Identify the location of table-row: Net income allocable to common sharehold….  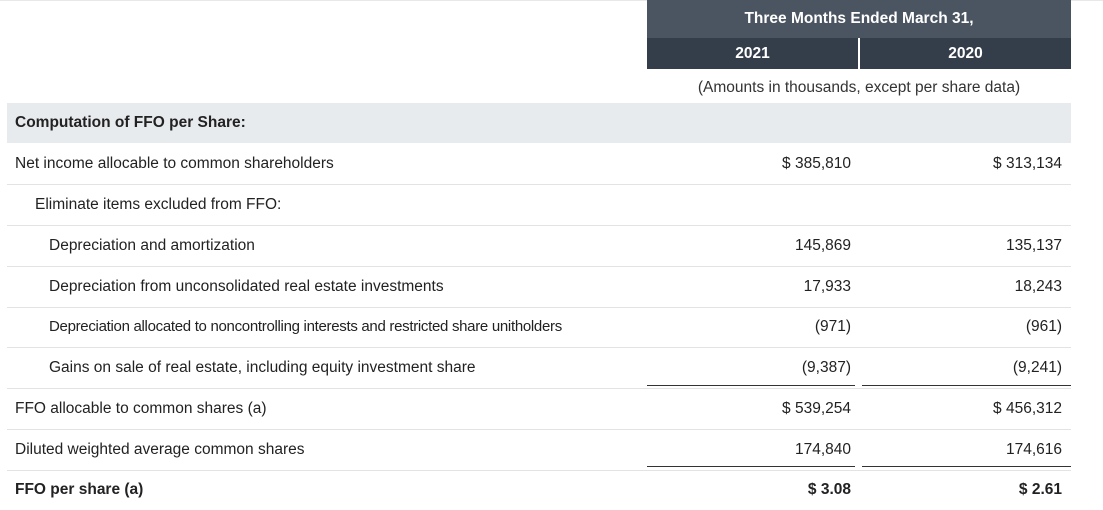
(539, 164).